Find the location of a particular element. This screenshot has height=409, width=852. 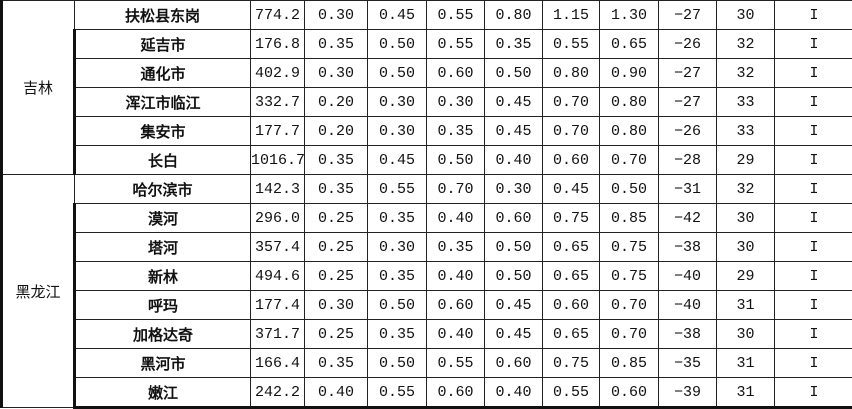

value-cell: 774.2 is located at coordinates (278, 15).